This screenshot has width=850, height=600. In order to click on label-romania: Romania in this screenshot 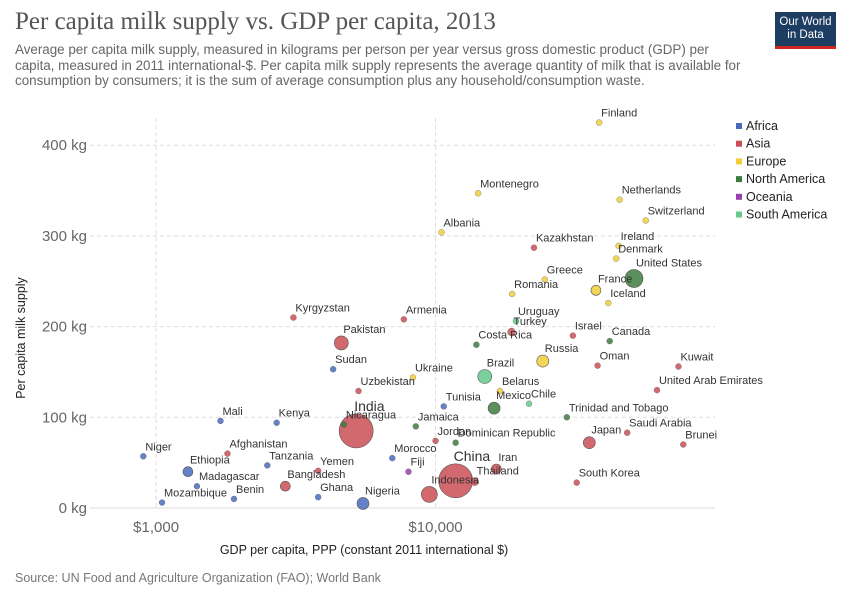, I will do `click(536, 285)`.